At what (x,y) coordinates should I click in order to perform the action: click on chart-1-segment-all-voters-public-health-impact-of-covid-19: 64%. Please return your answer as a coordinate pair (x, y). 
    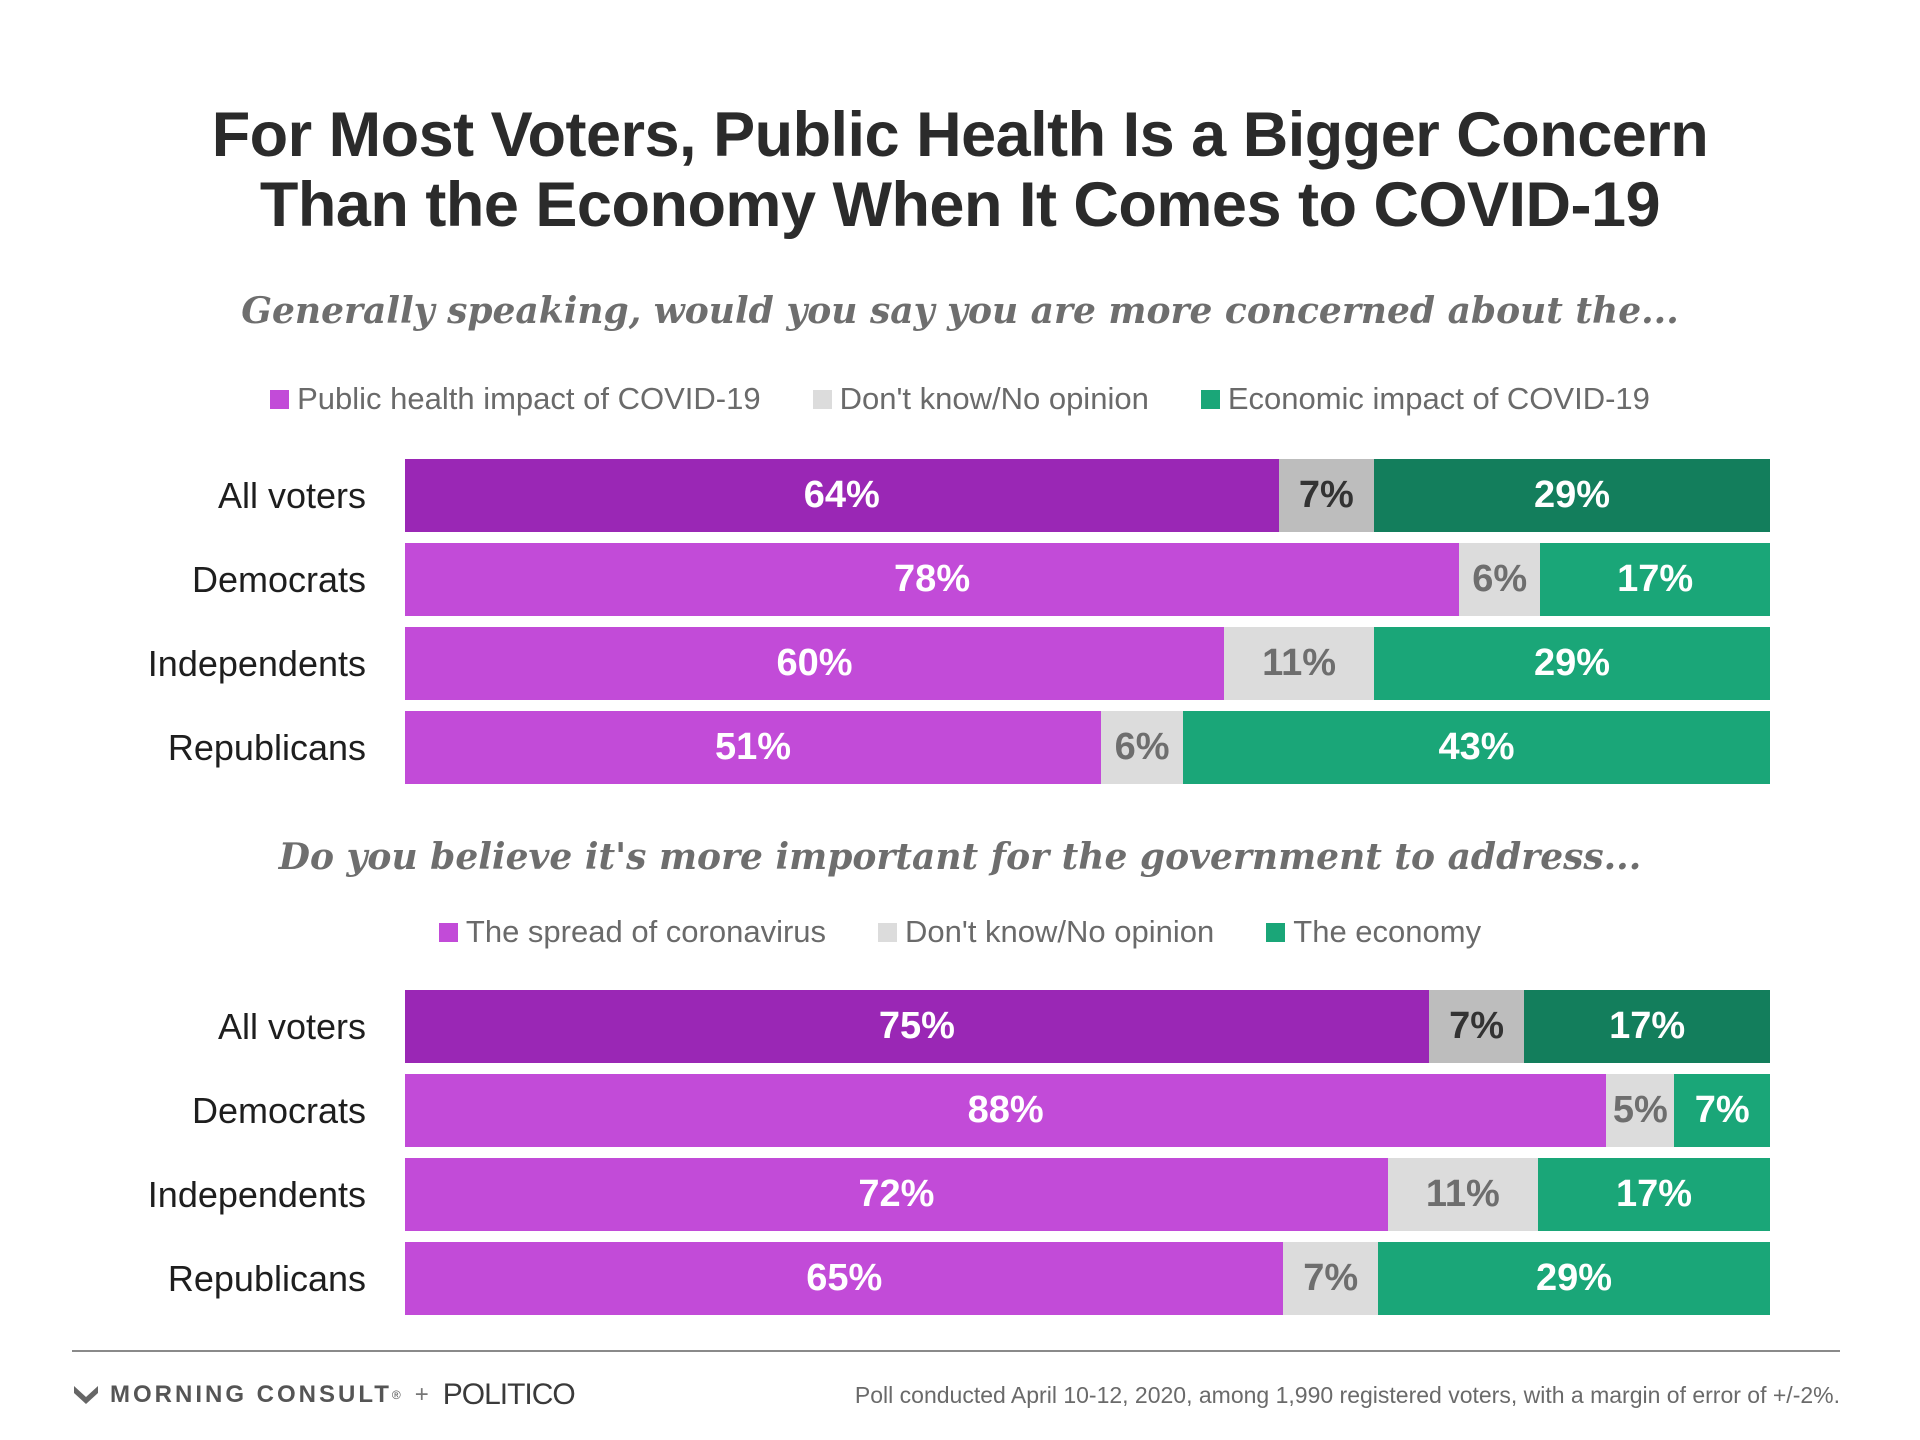
    Looking at the image, I should click on (842, 495).